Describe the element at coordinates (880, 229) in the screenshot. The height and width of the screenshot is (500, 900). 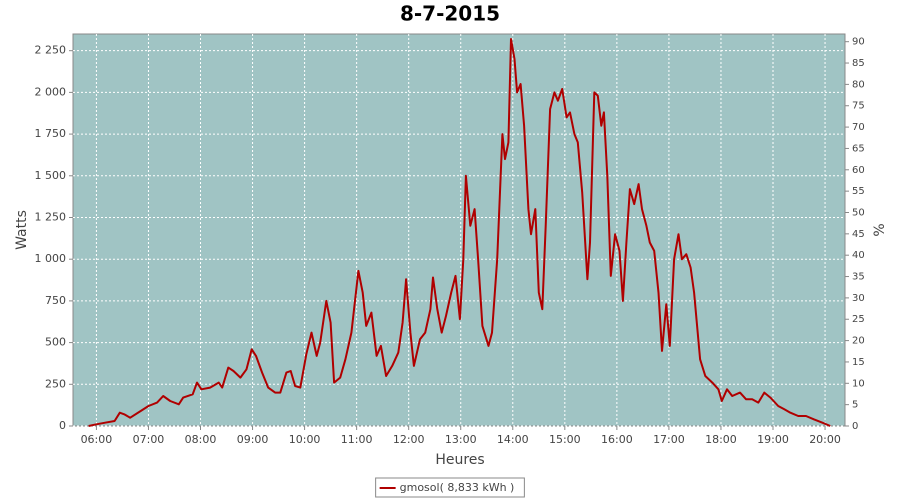
I see `y2-axis-label: %` at that location.